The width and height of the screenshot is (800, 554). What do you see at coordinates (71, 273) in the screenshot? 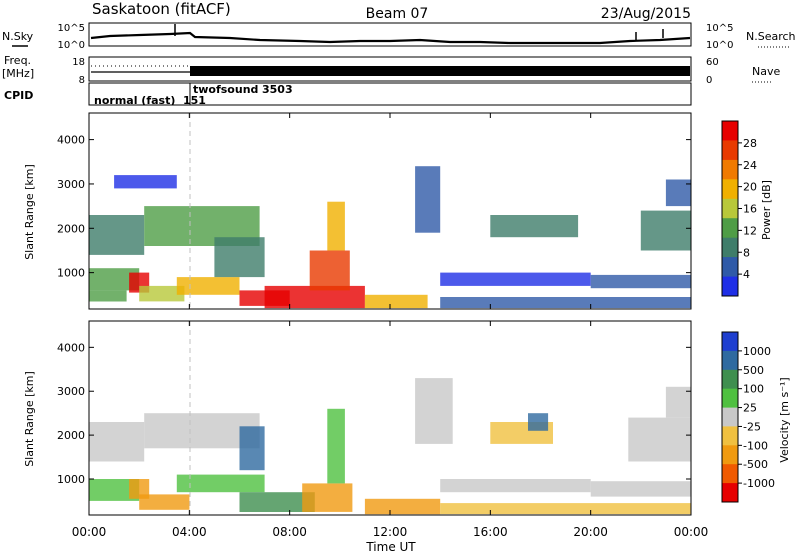
I see `power-y-tick-label: 1000` at bounding box center [71, 273].